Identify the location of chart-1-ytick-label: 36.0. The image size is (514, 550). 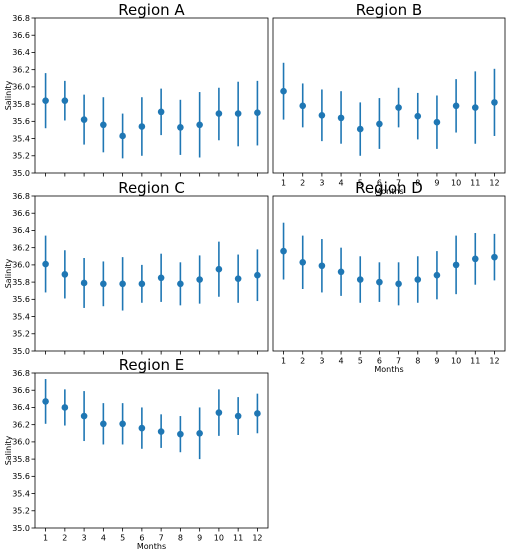
(21, 87).